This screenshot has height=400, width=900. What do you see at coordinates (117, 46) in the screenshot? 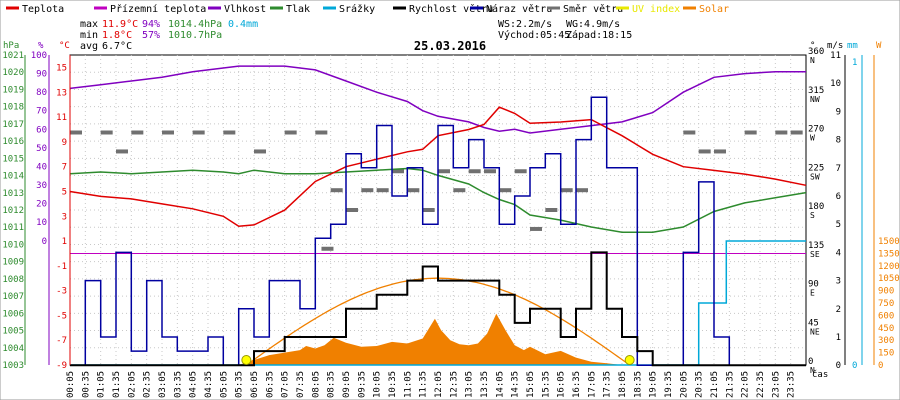
I see `stat-avg-temp: 6.7°C` at bounding box center [117, 46].